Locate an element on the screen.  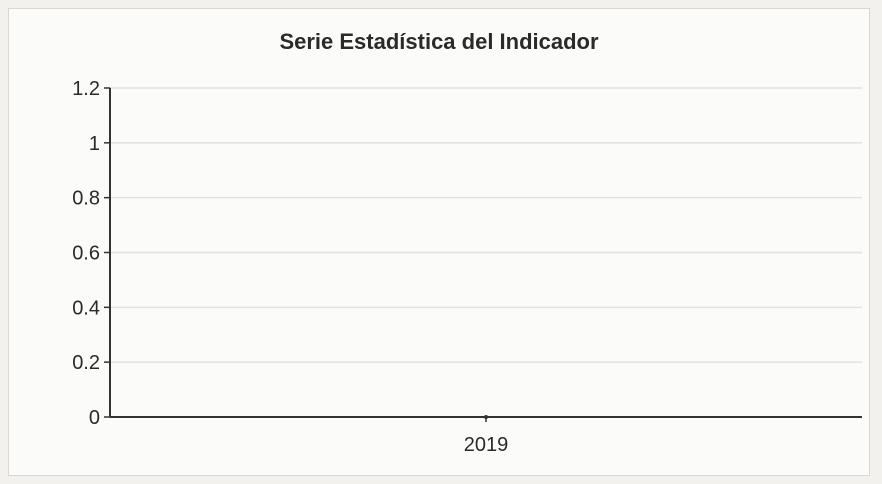
chart-title: Serie Estadística del Indicador is located at coordinates (439, 41).